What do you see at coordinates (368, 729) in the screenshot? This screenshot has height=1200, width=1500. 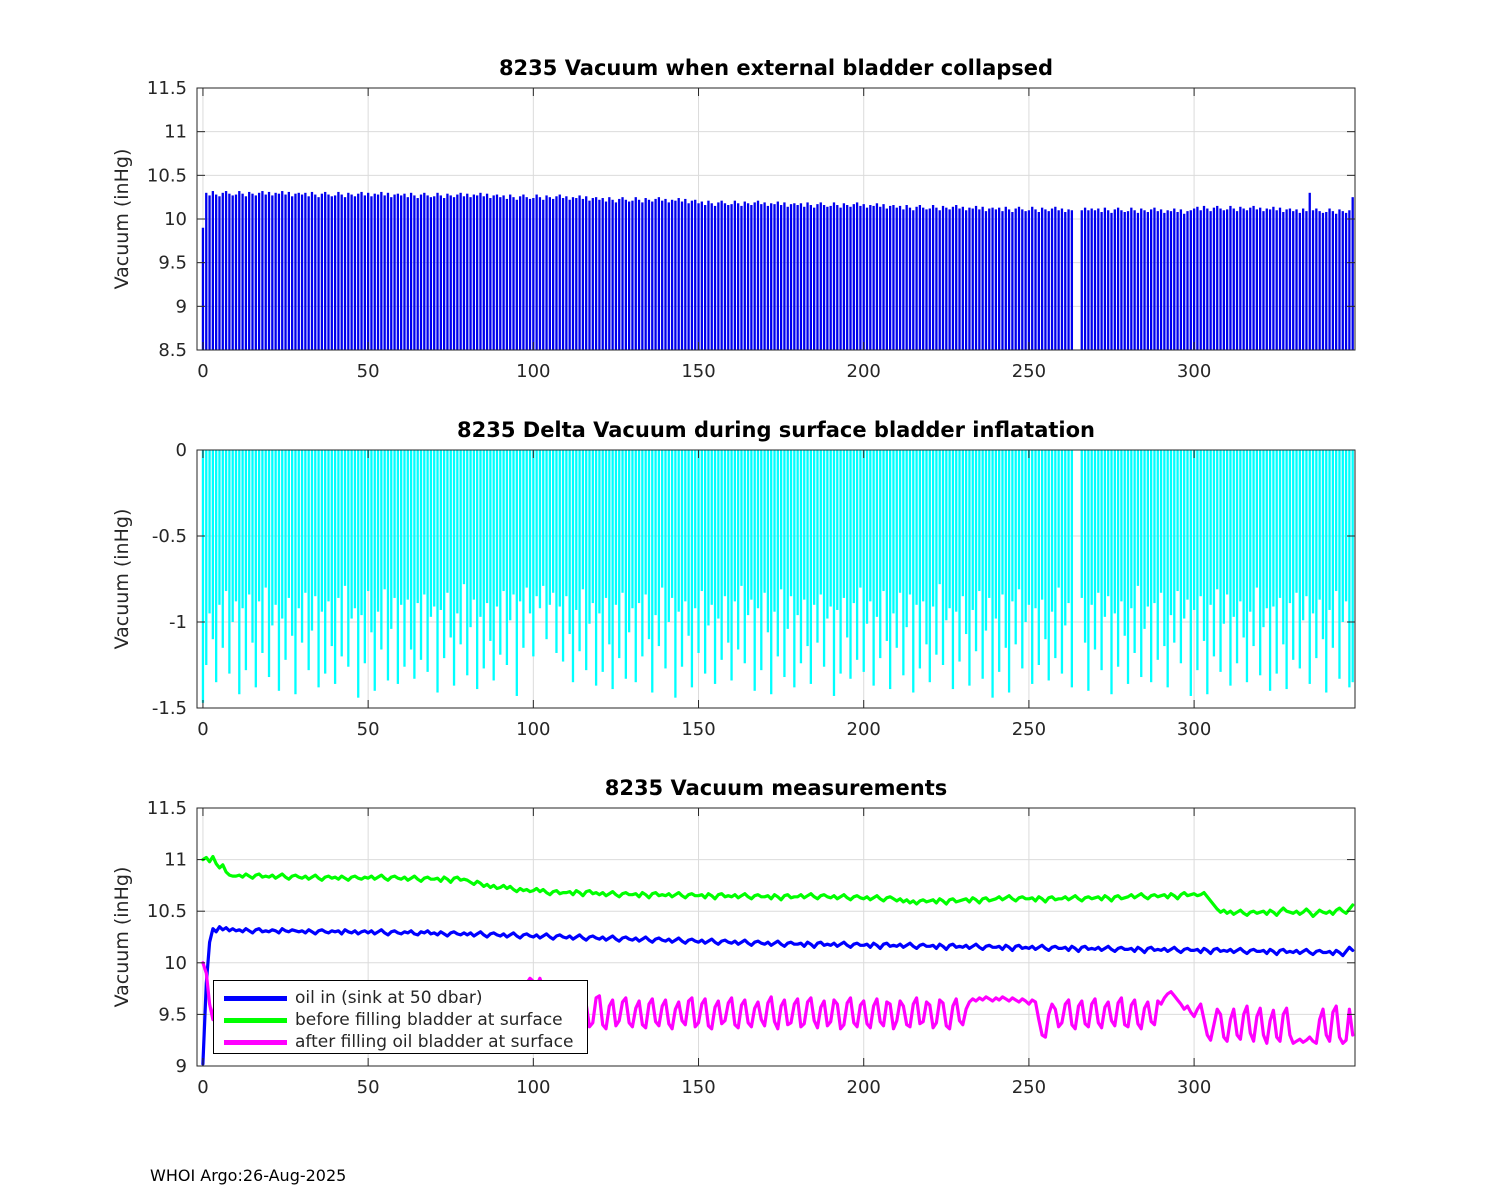 I see `x-tick-label: 50` at bounding box center [368, 729].